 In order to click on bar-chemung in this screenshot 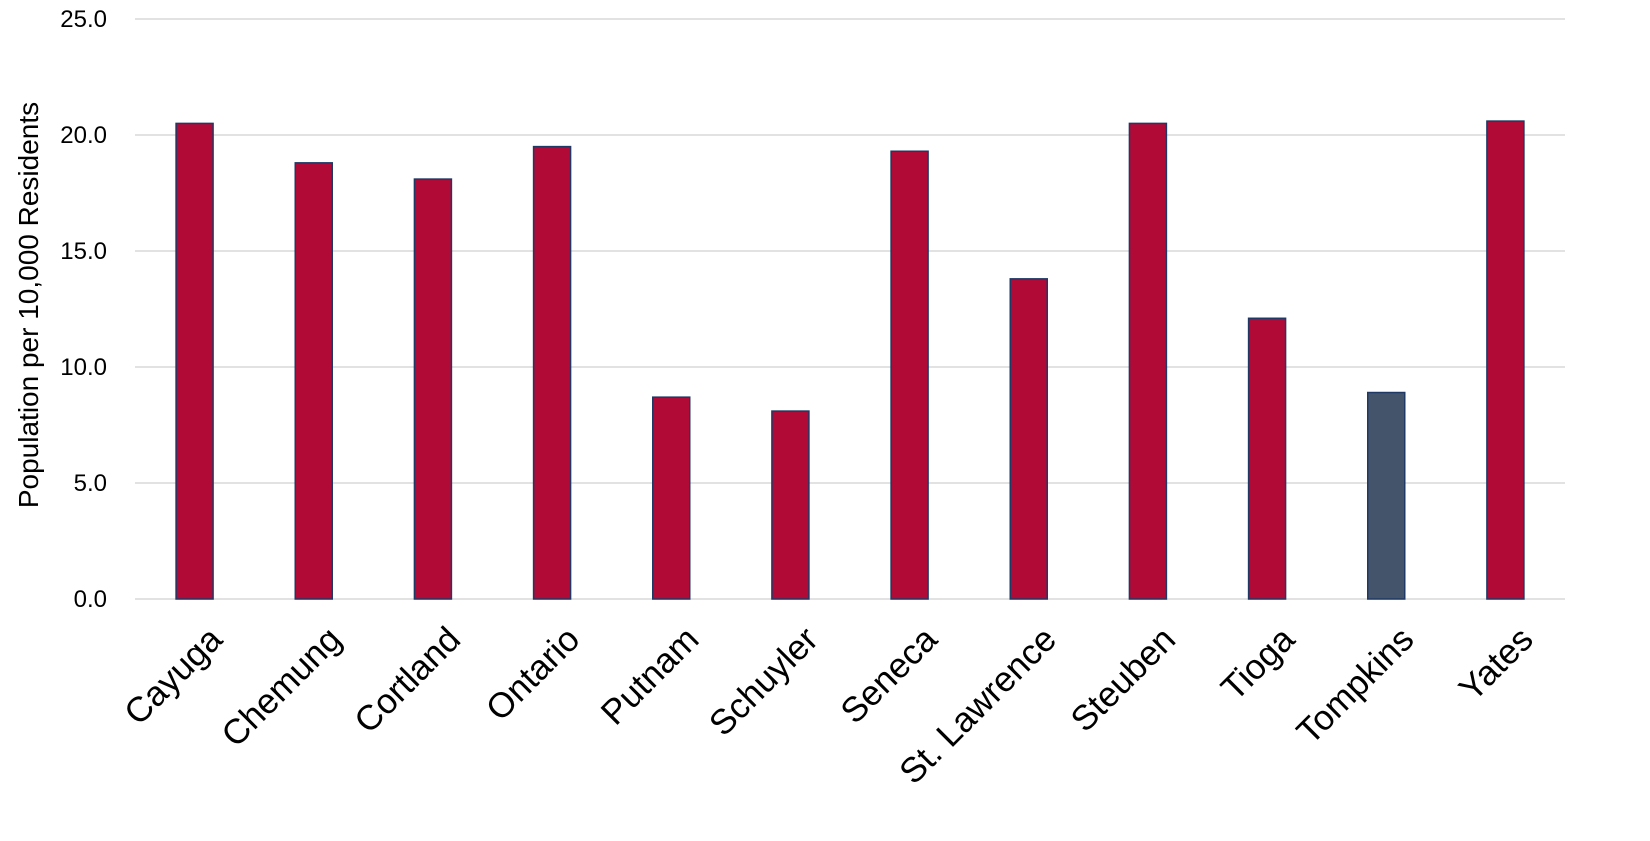, I will do `click(313, 381)`.